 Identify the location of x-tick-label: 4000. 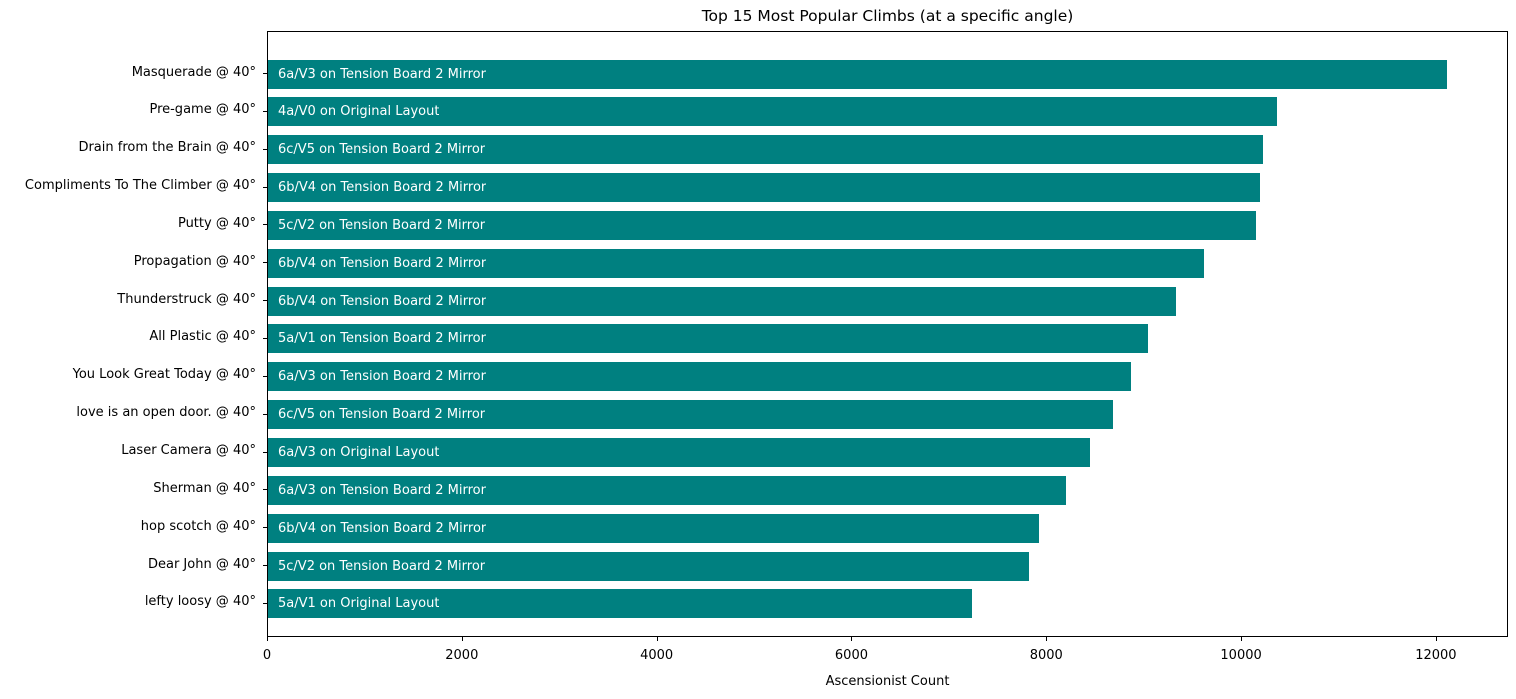
(657, 655).